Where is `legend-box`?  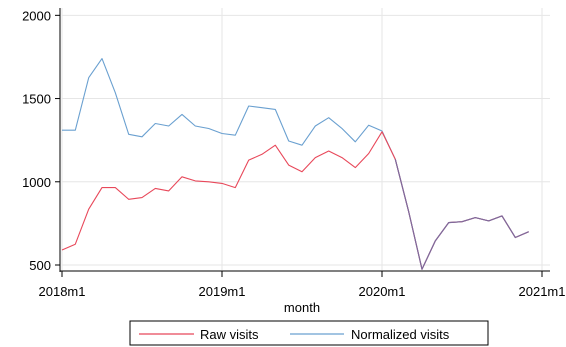 legend-box is located at coordinates (309, 333).